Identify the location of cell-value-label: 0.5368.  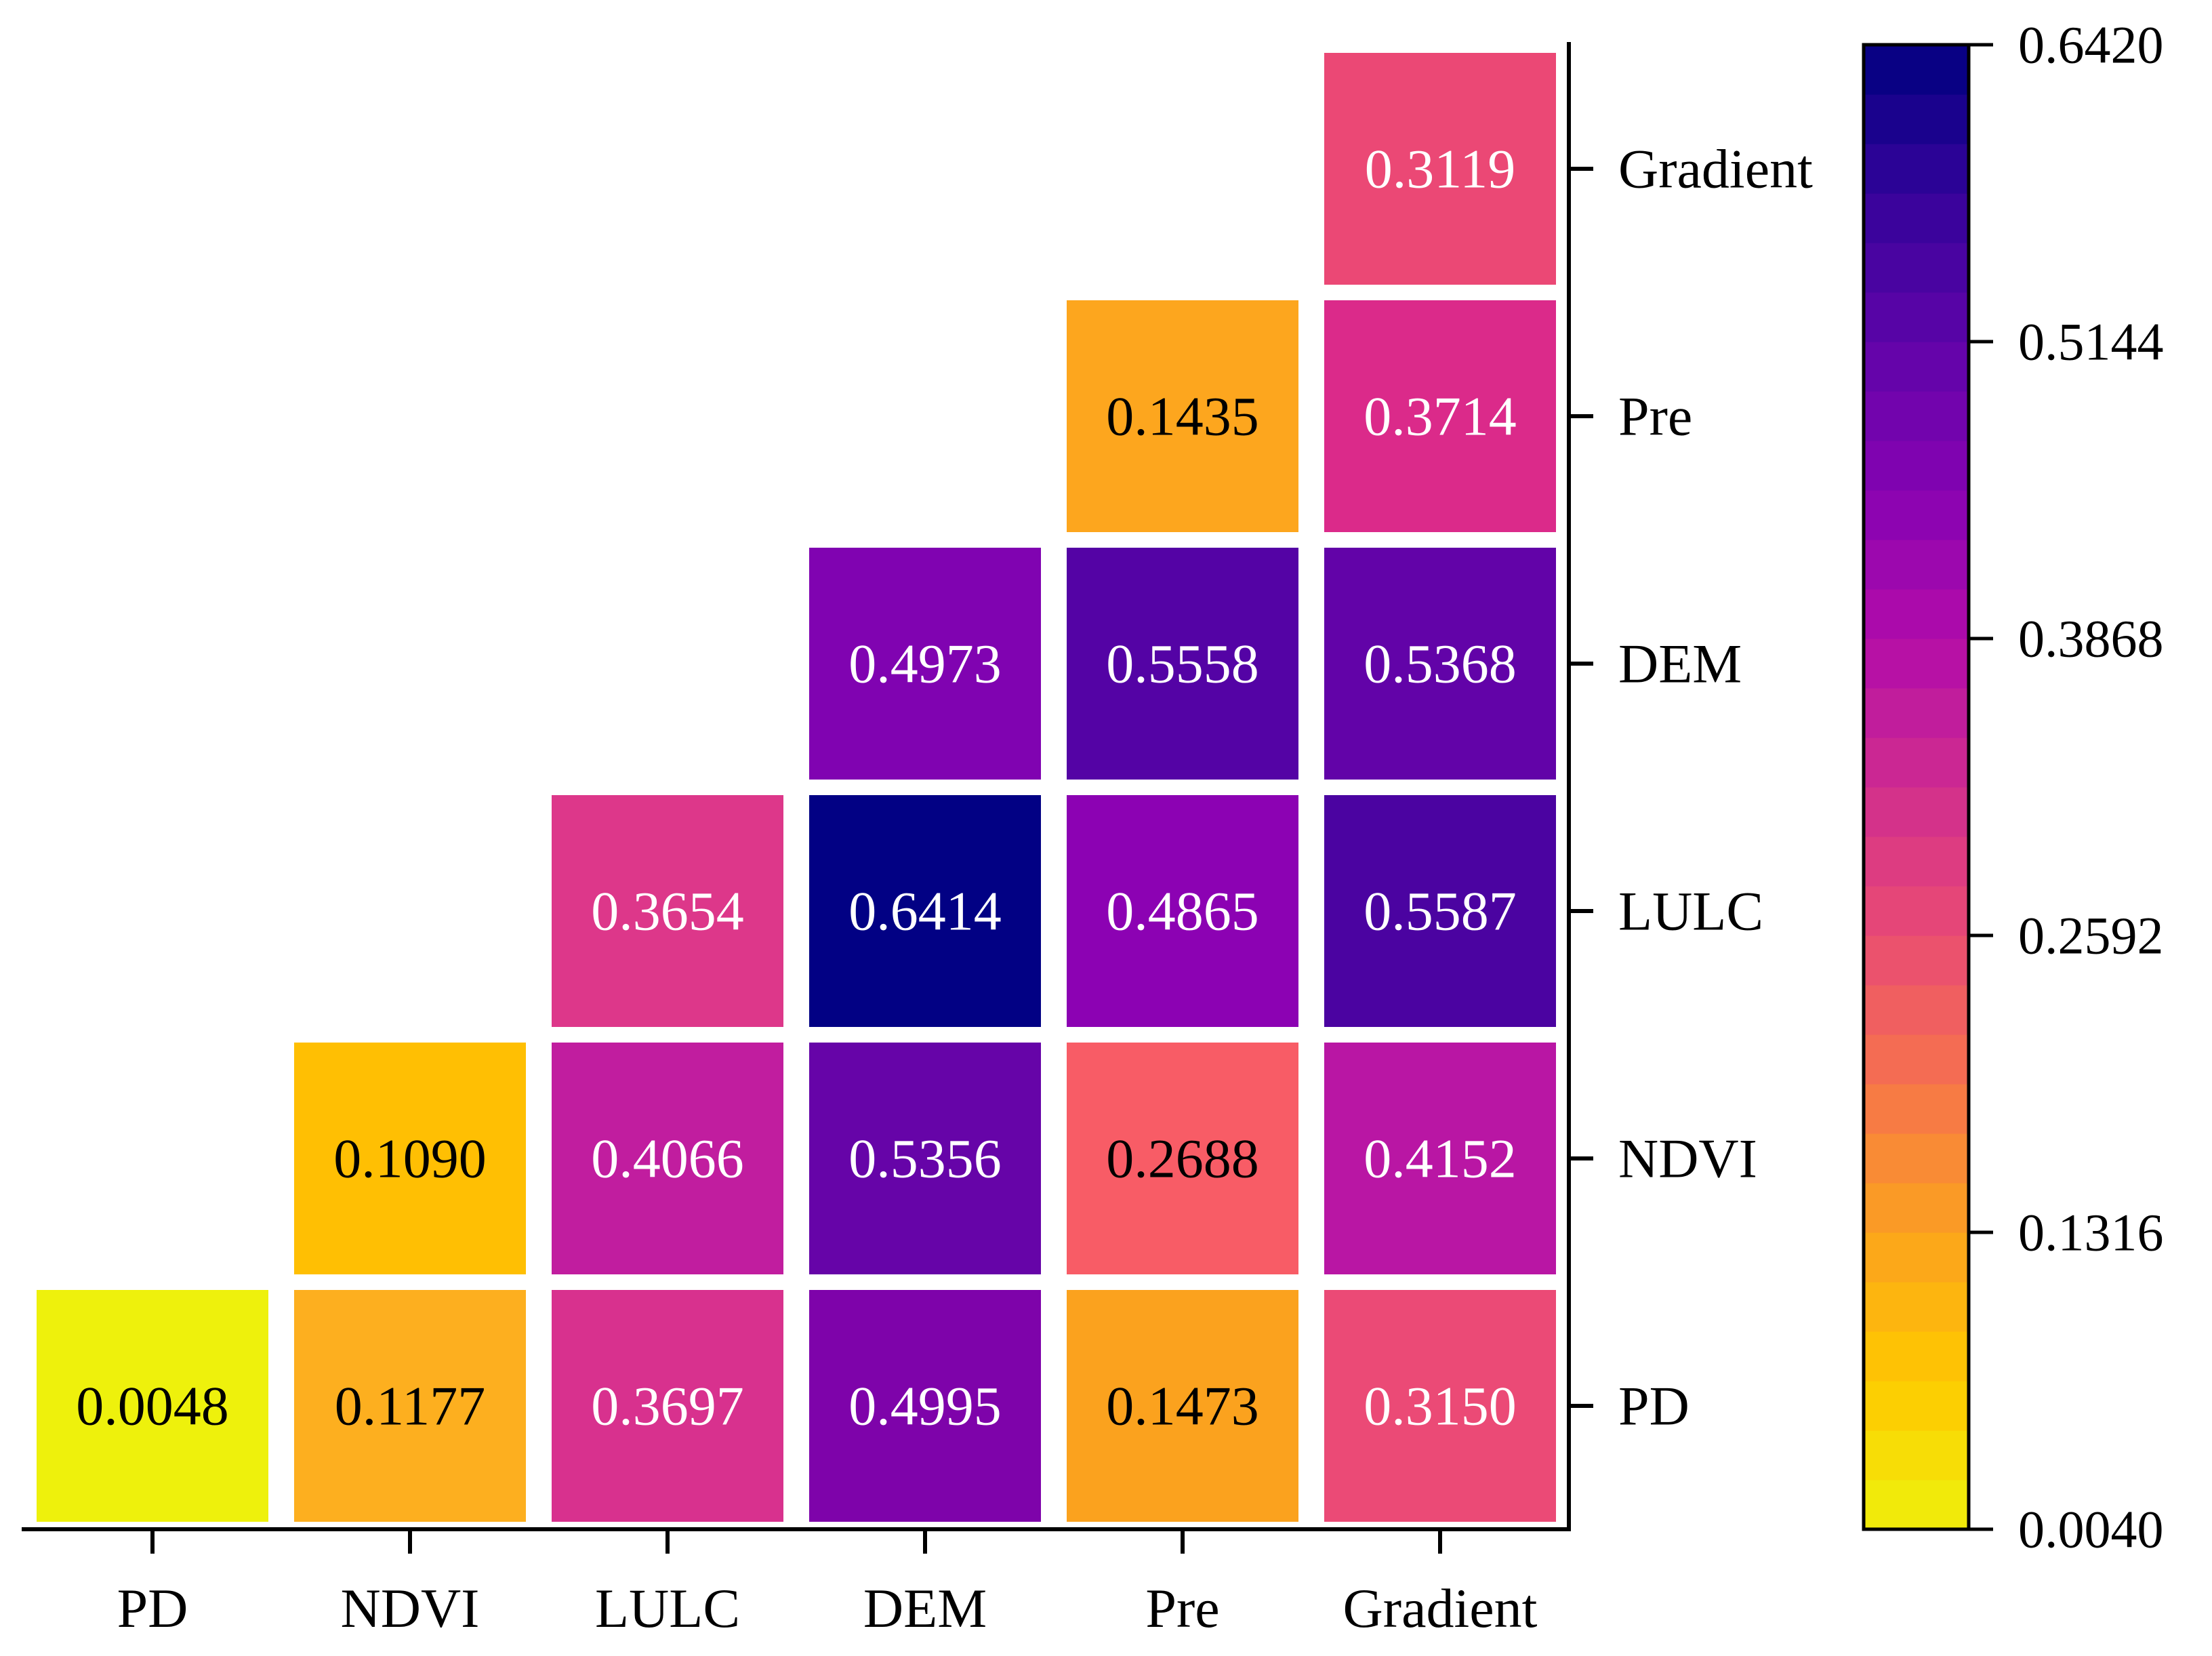
(1440, 664).